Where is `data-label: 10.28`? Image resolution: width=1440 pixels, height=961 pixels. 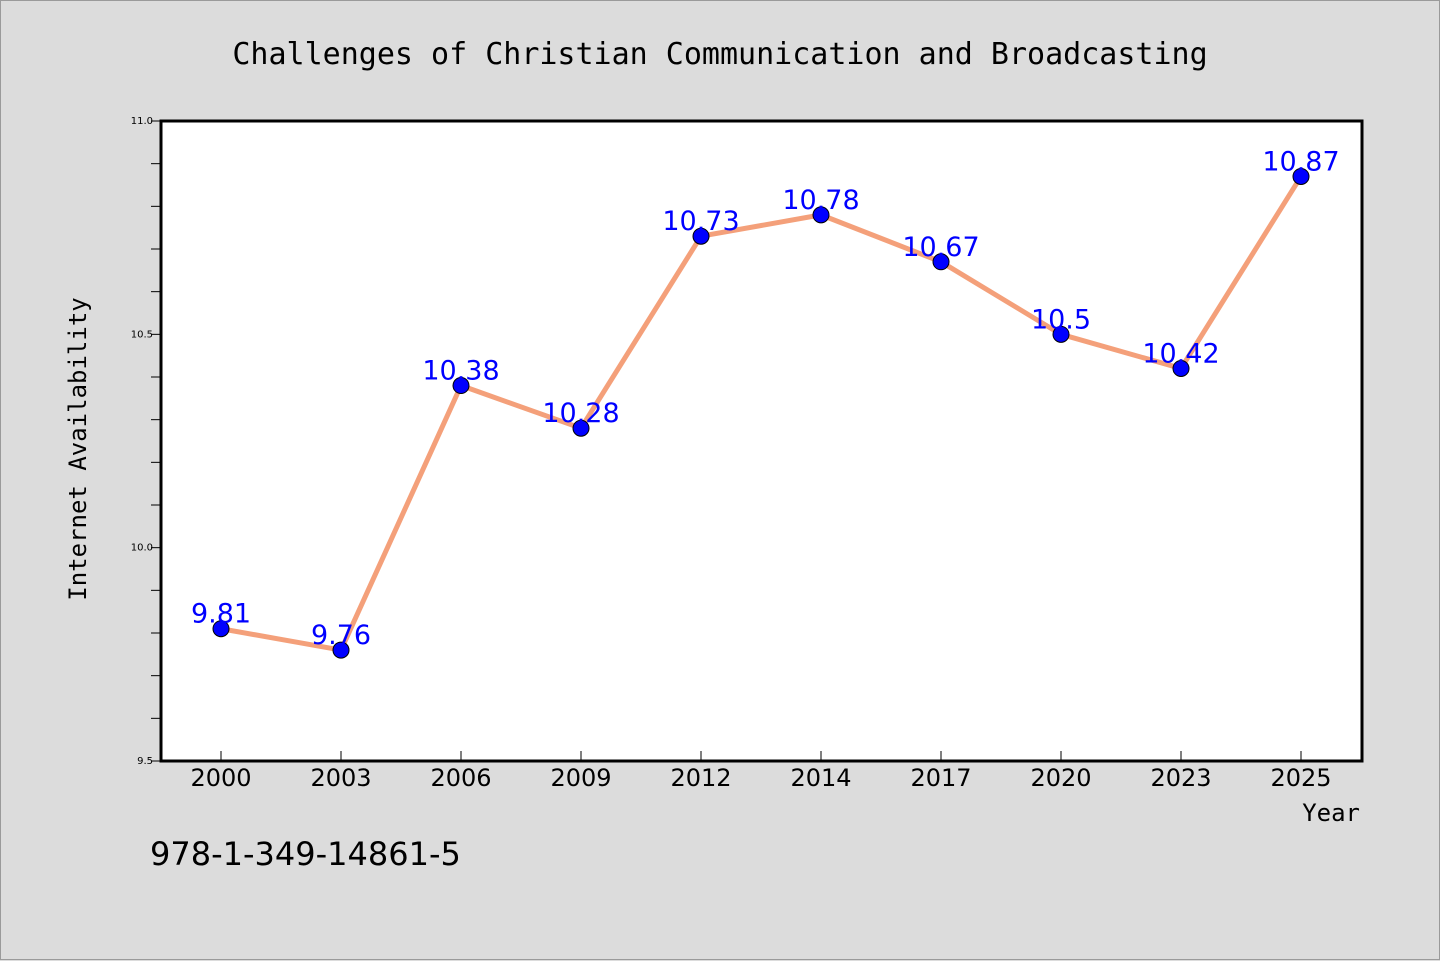
data-label: 10.28 is located at coordinates (580, 413).